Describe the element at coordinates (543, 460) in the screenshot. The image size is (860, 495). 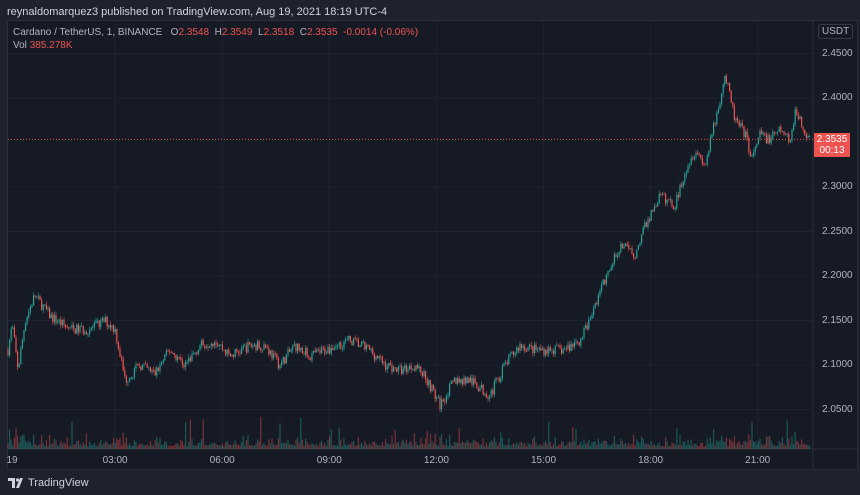
I see `time-tick: 15:00` at that location.